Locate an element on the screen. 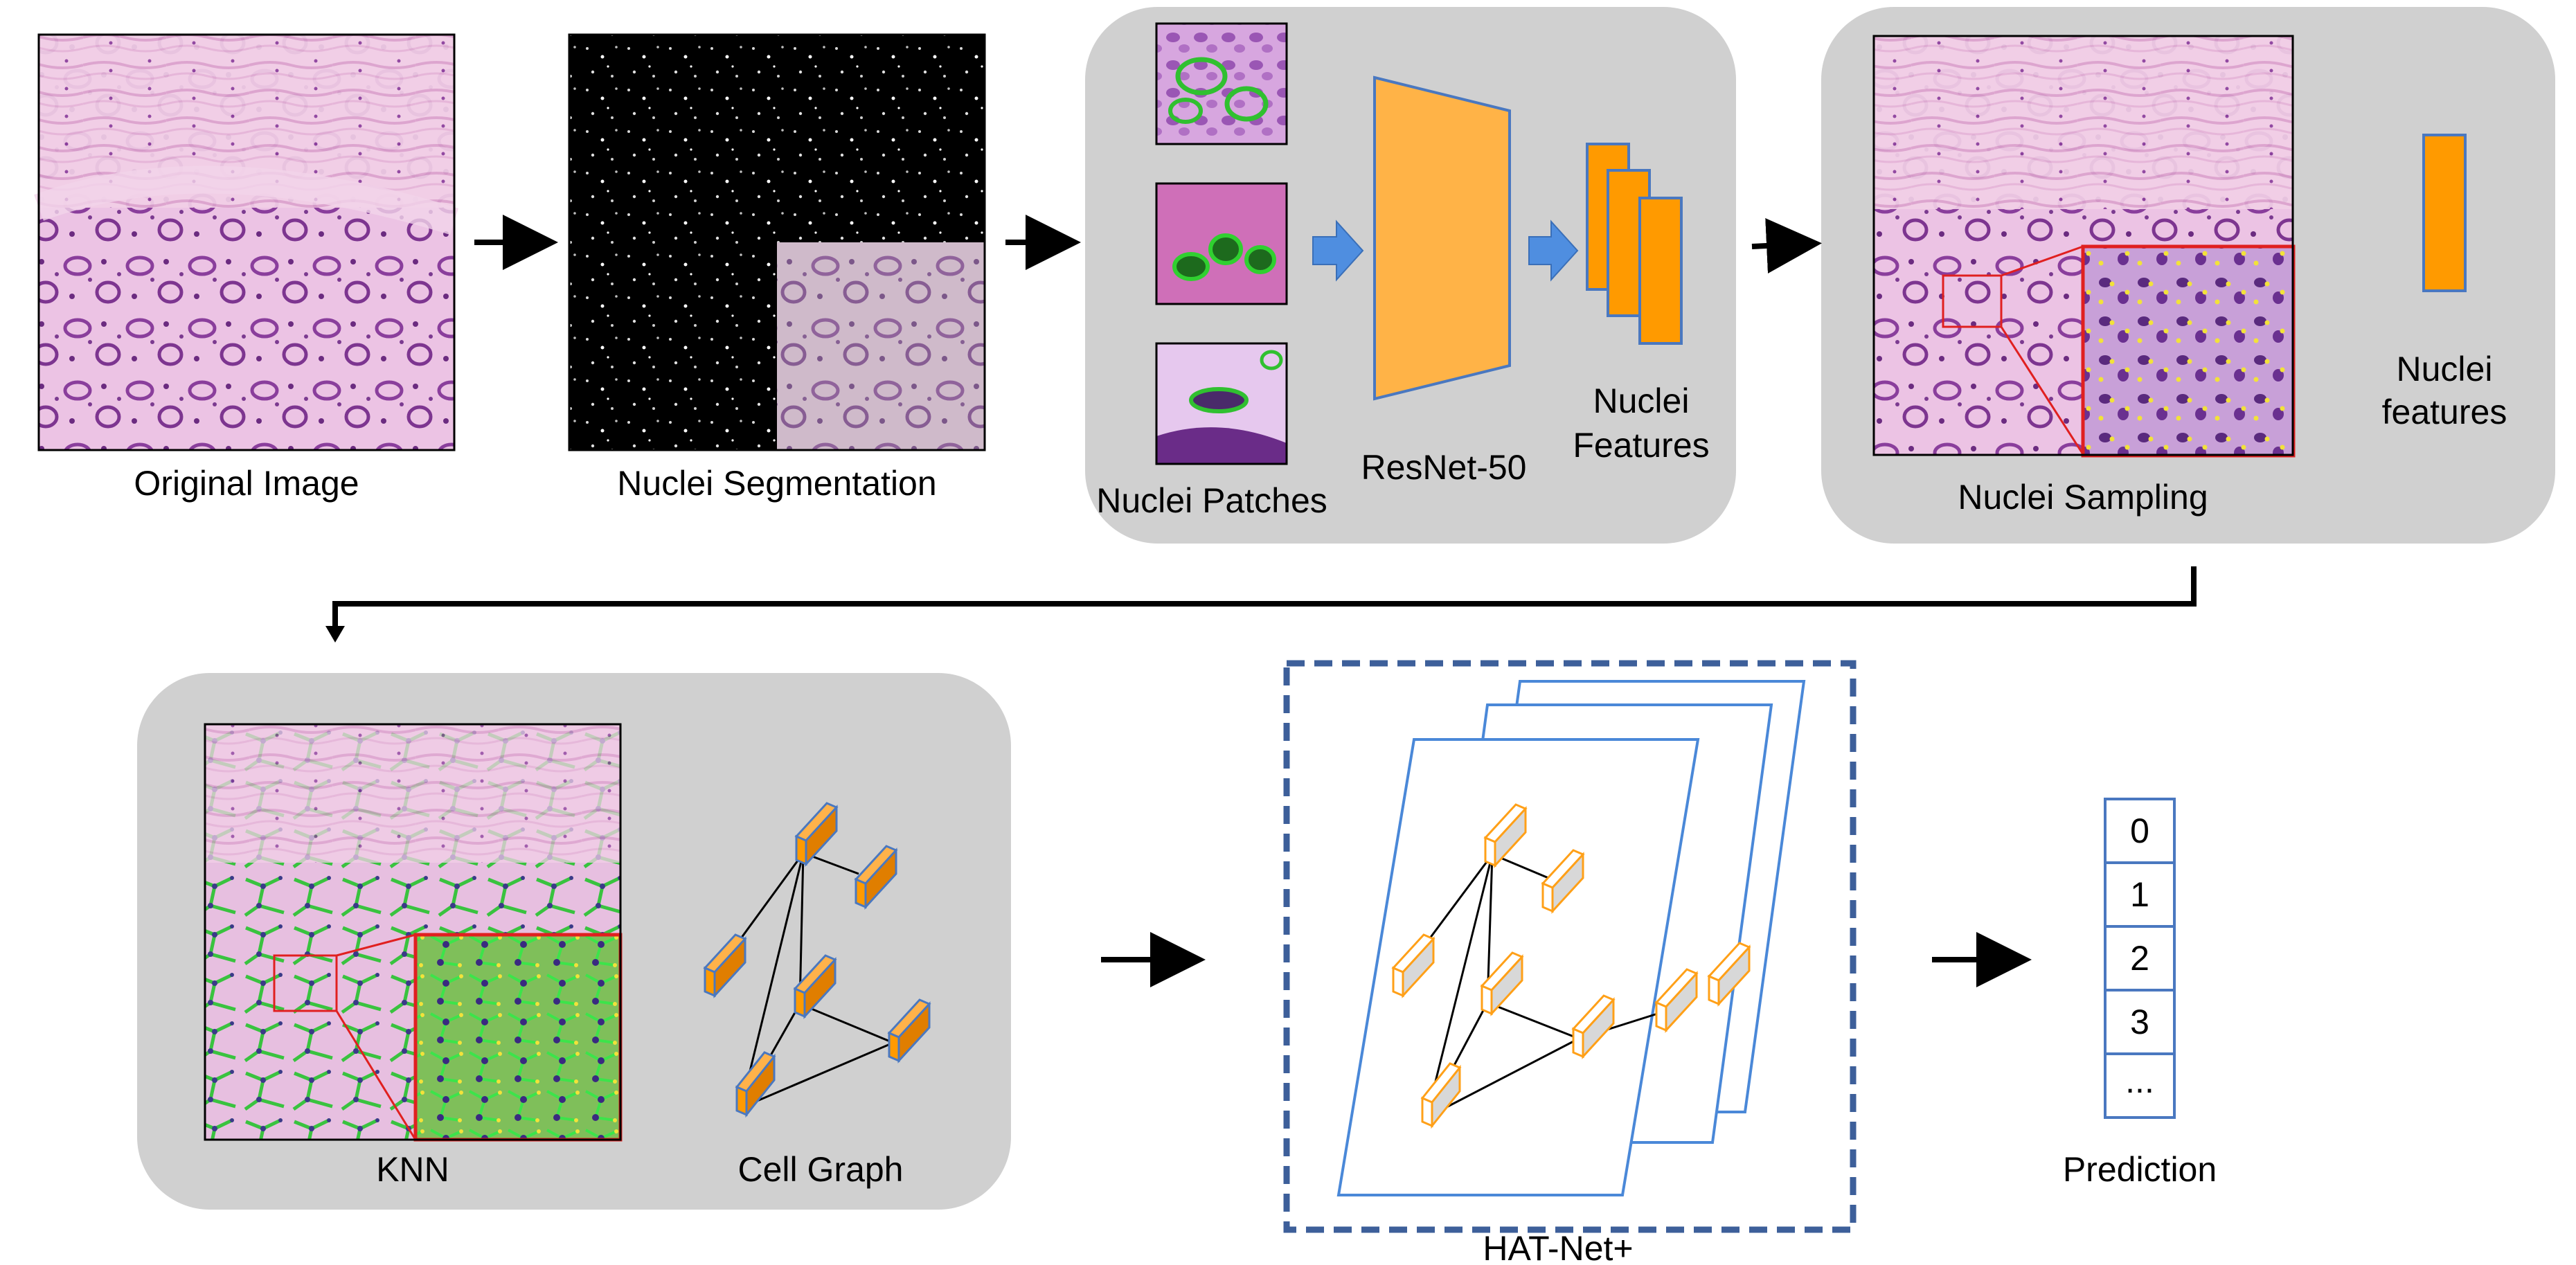 This screenshot has width=2576, height=1265. prediction-value: 1 is located at coordinates (2140, 895).